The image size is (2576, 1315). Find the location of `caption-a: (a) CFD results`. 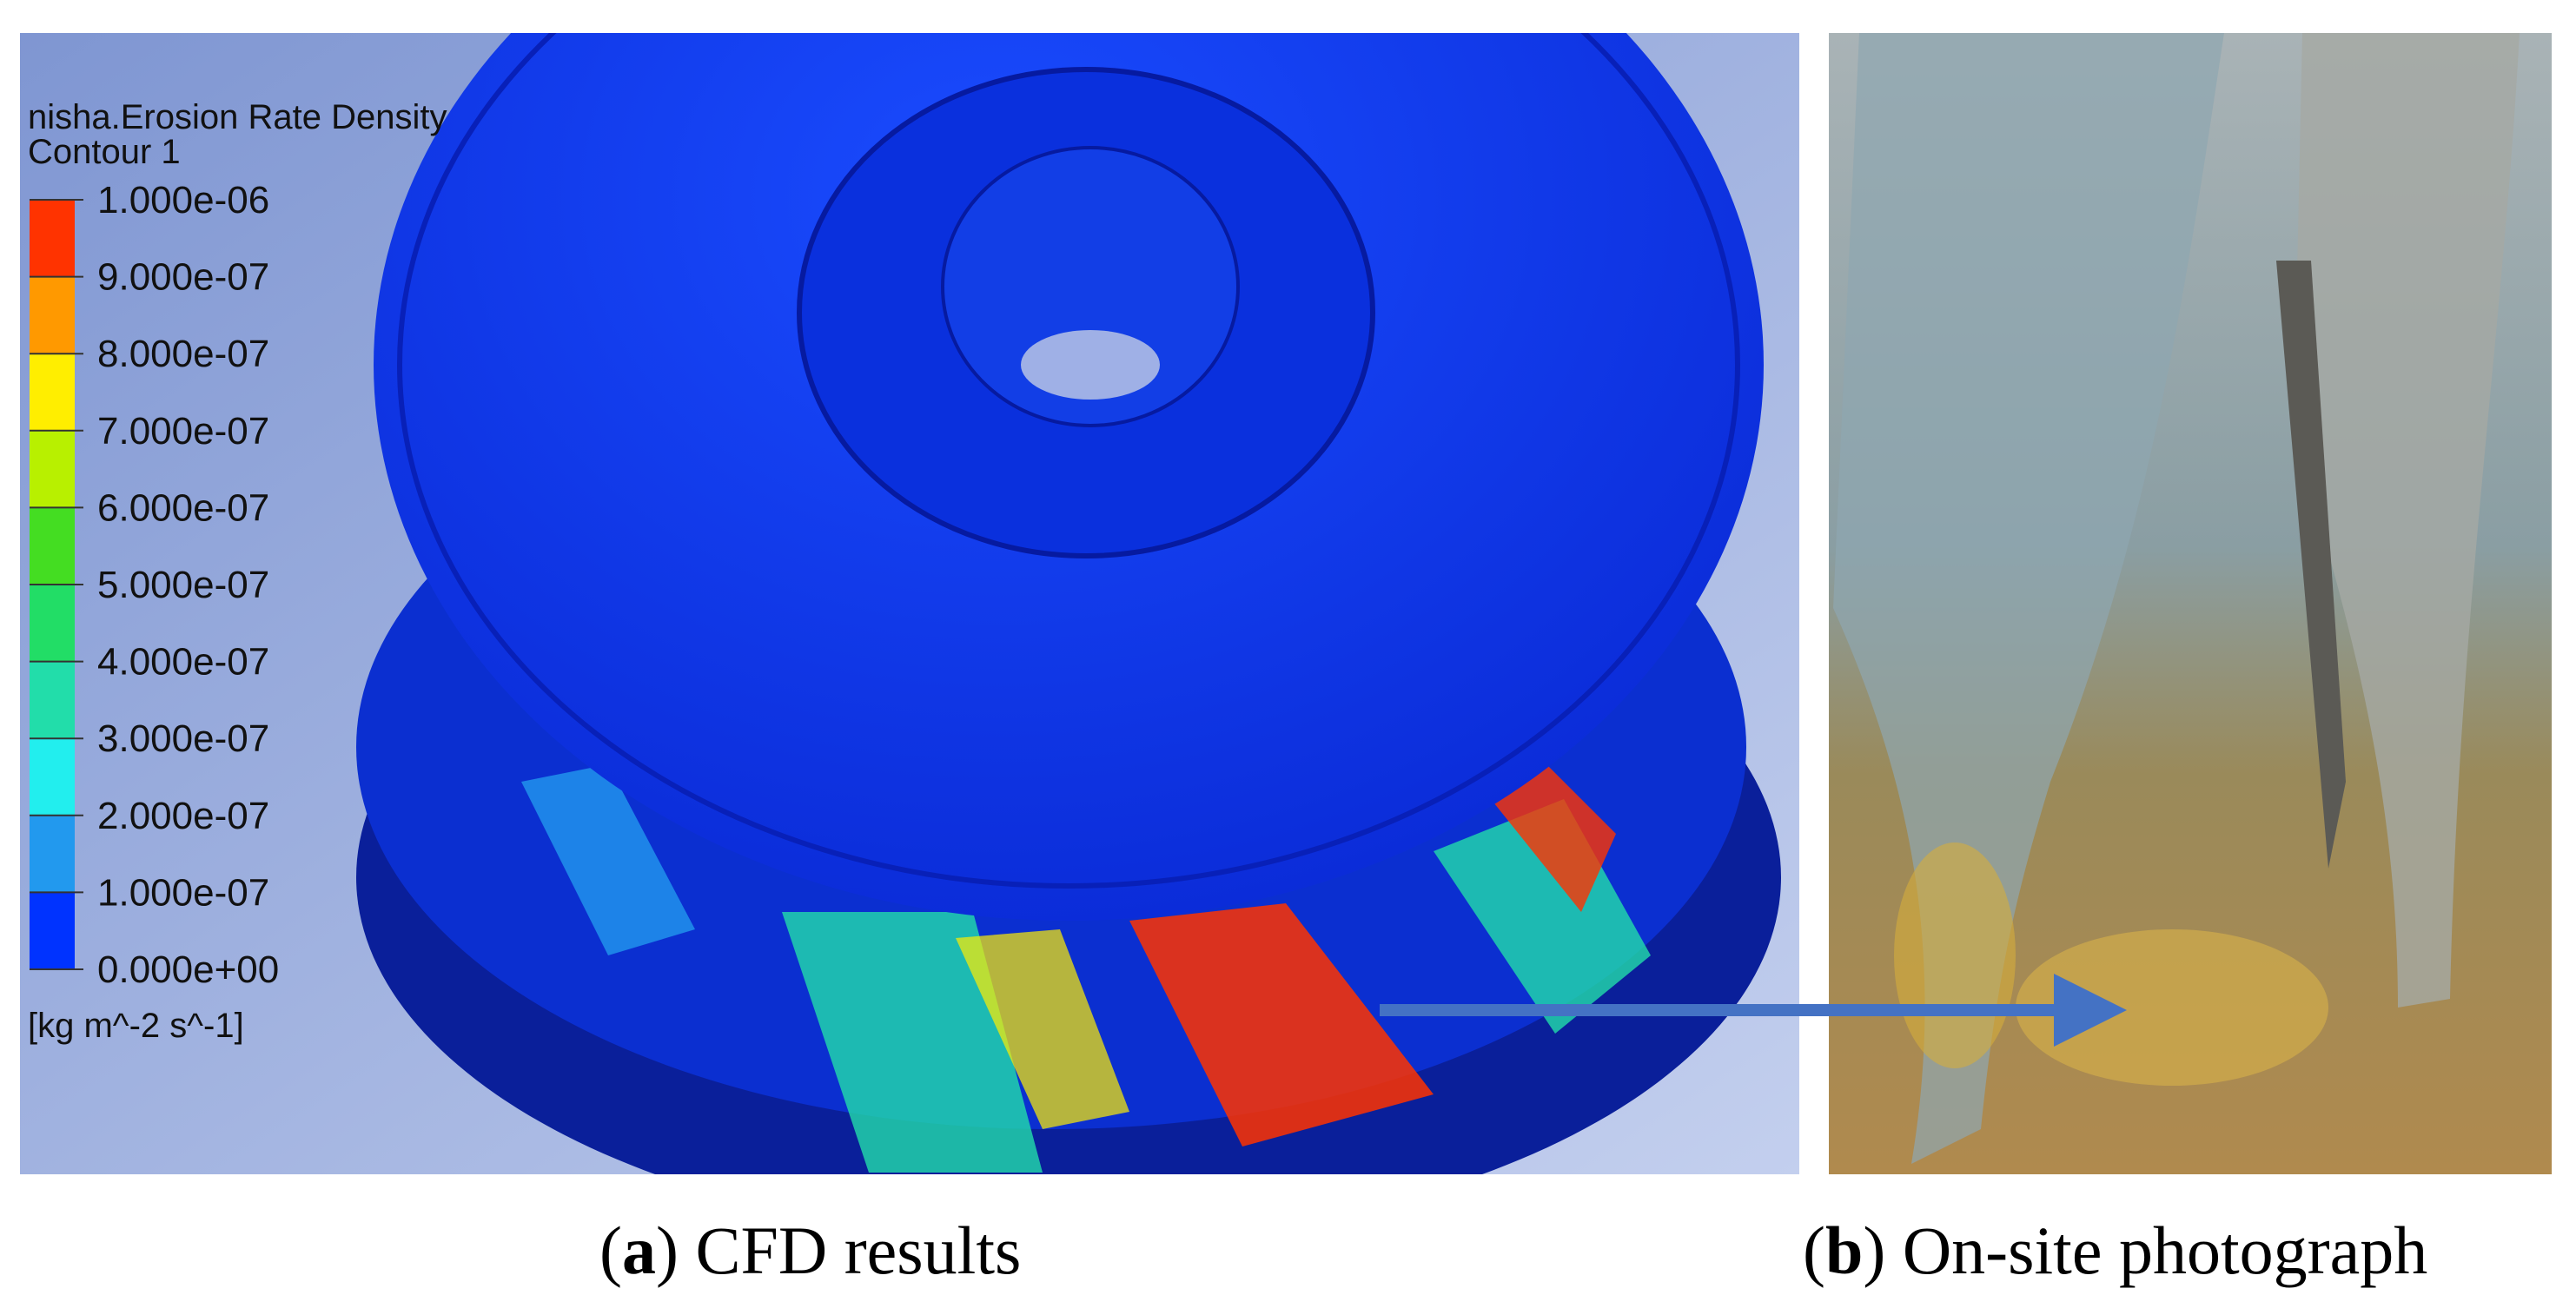

caption-a: (a) CFD results is located at coordinates (810, 1251).